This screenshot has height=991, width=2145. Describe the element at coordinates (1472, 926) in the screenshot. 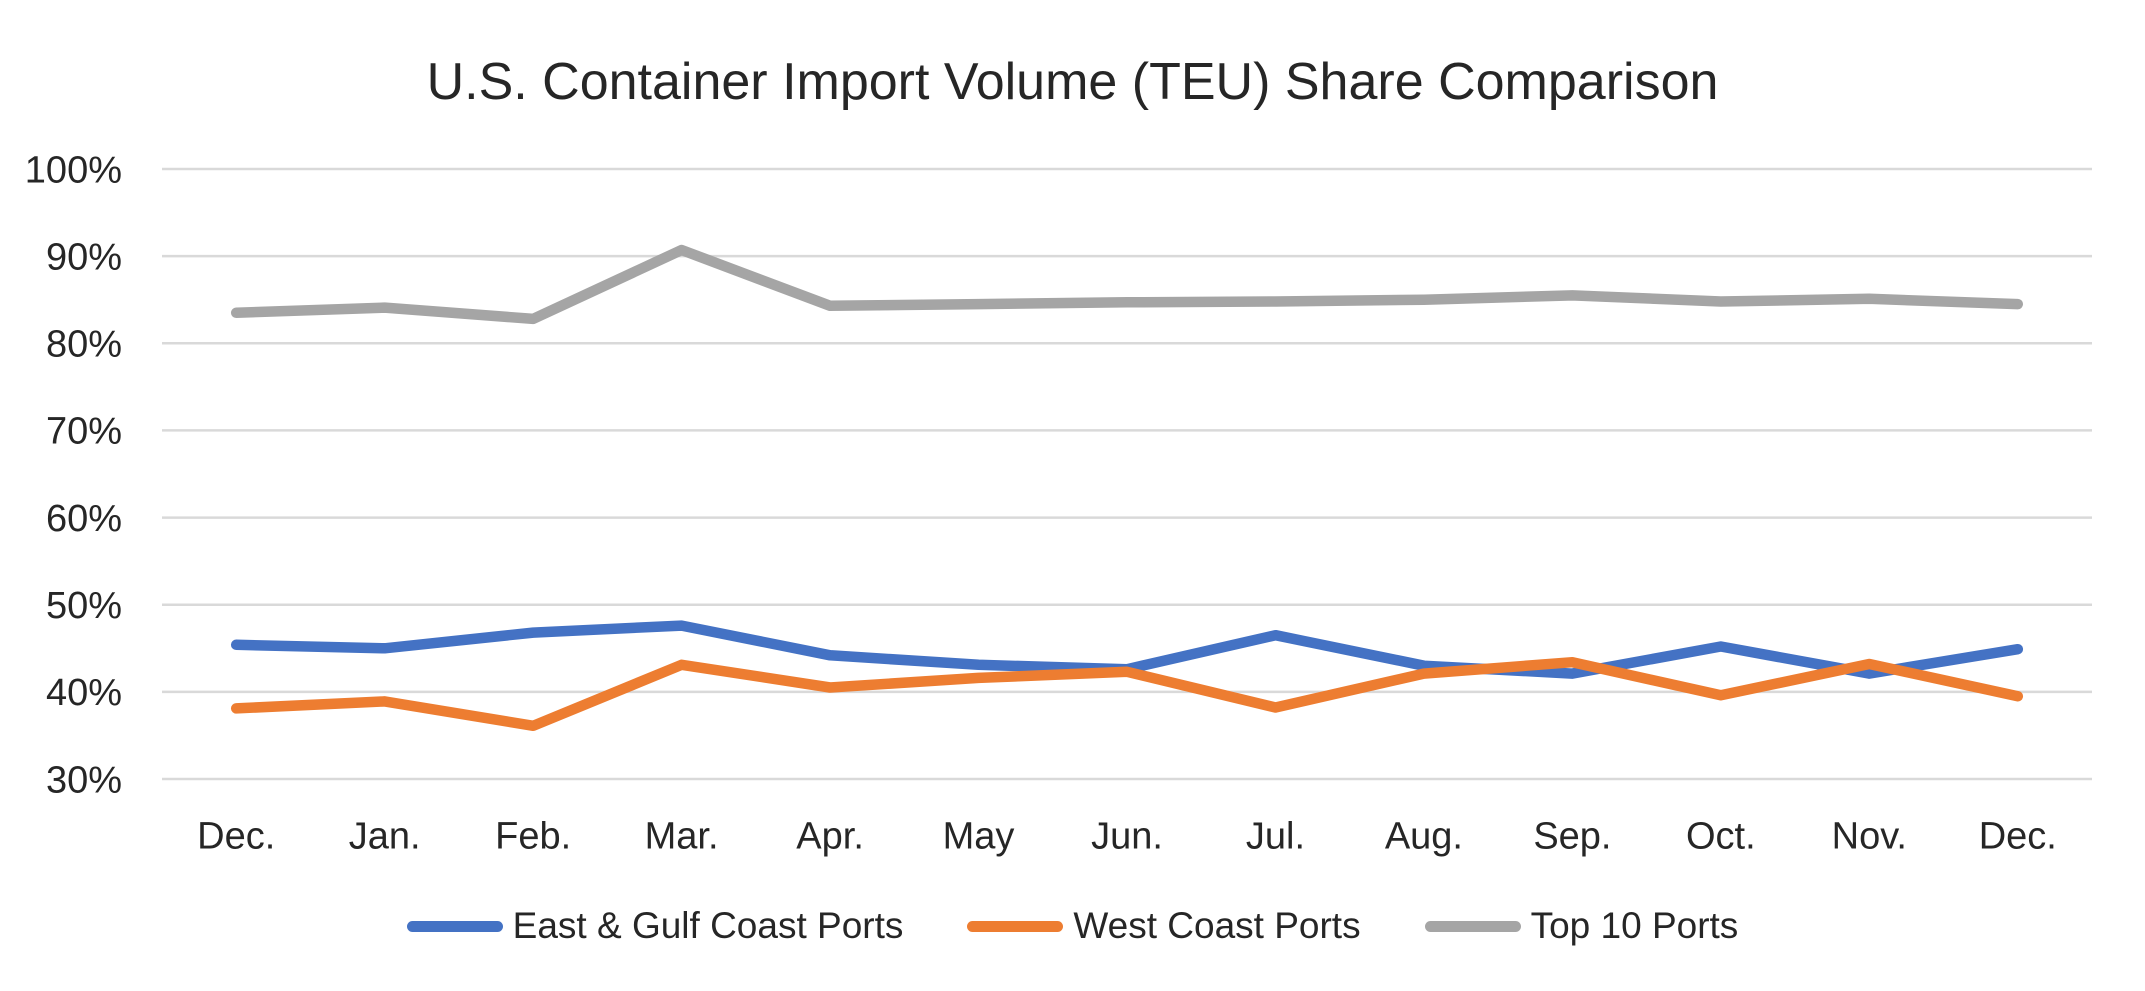

I see `legend-swatch-top-10-ports` at that location.